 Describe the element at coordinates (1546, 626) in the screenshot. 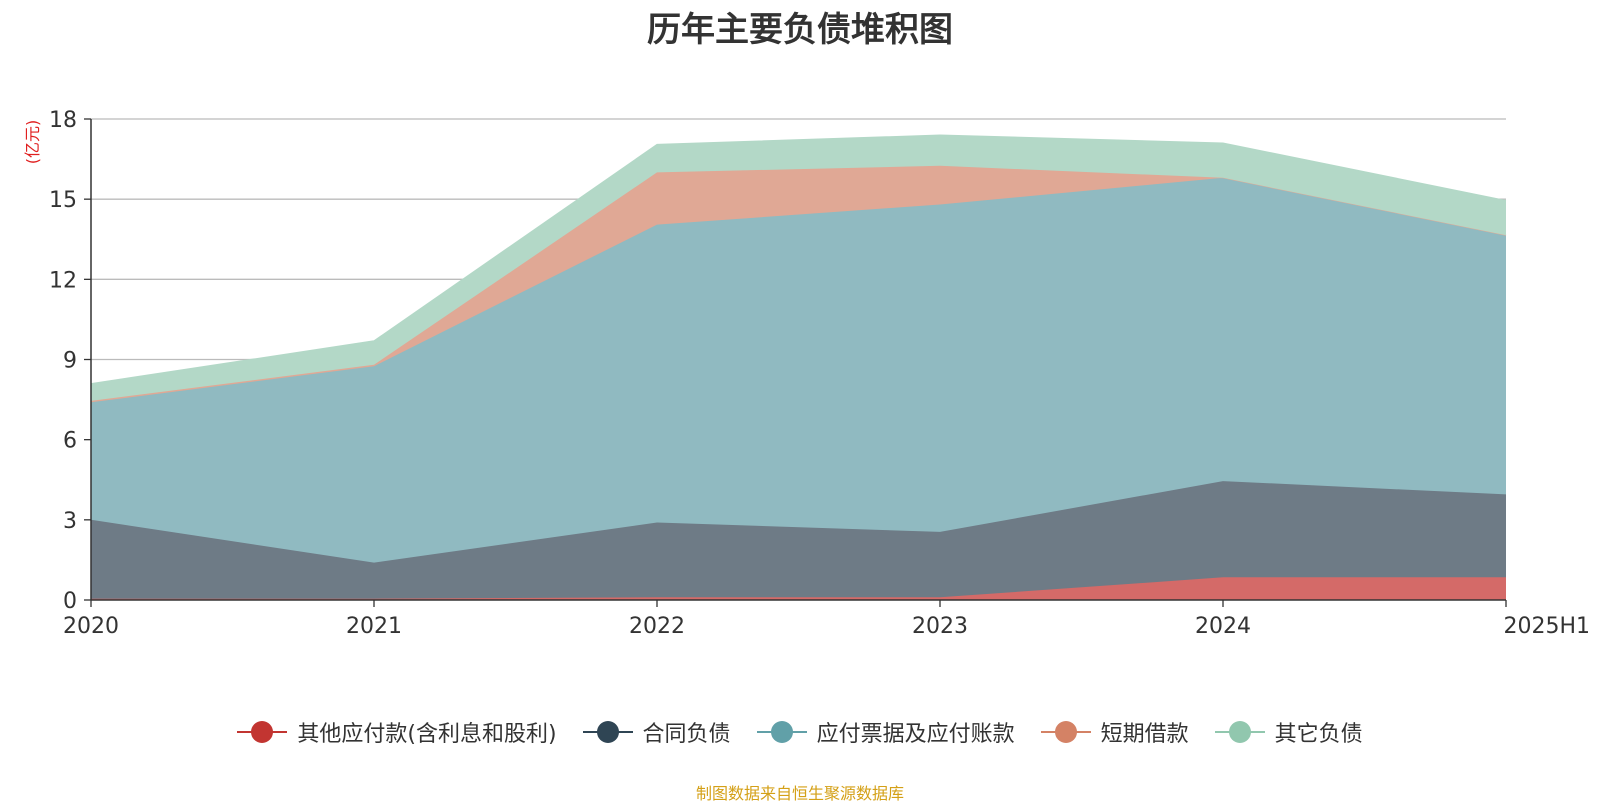

I see `x-tick-label: 2025H1` at that location.